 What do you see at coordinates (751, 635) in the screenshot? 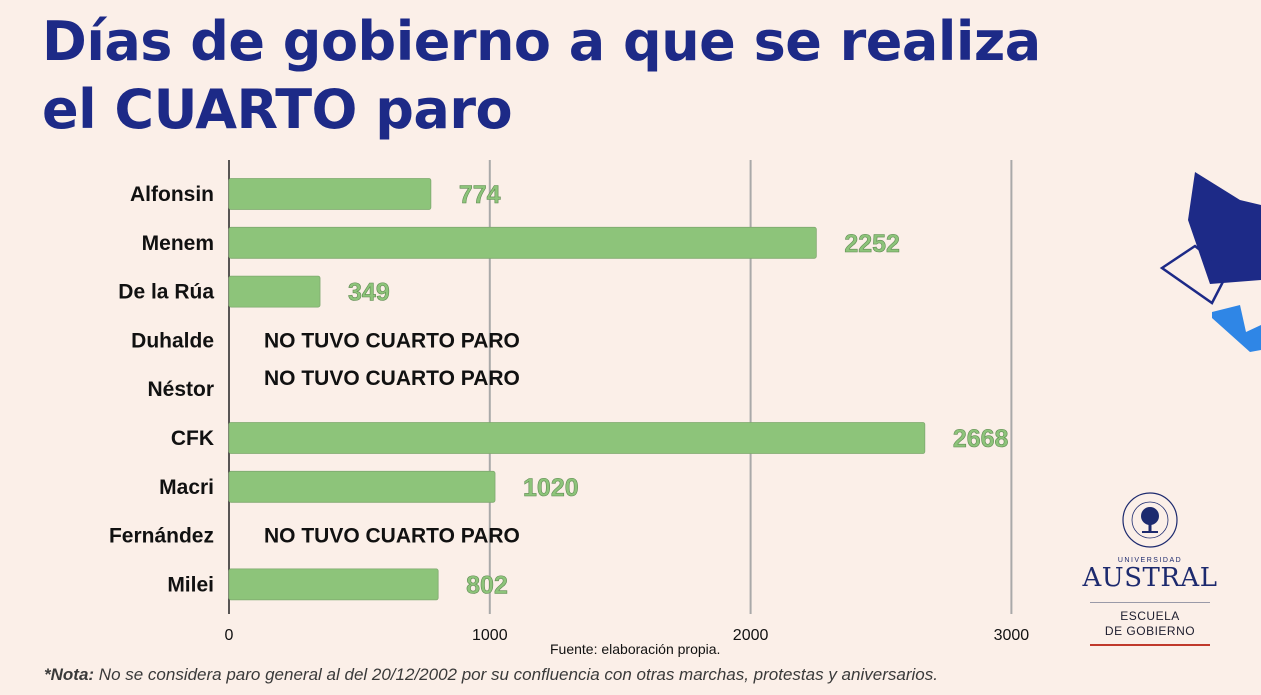
I see `x-tick-label: 2000` at bounding box center [751, 635].